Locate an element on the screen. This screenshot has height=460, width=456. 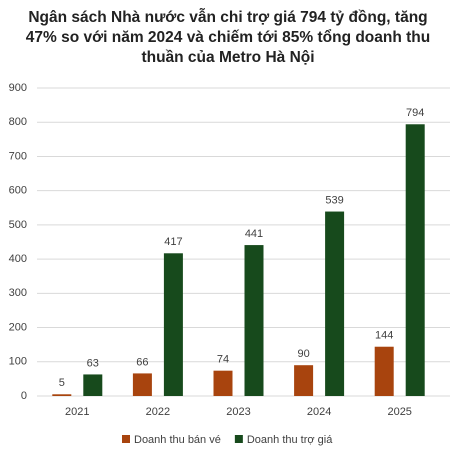
y-tick-label: 700 is located at coordinates (18, 156).